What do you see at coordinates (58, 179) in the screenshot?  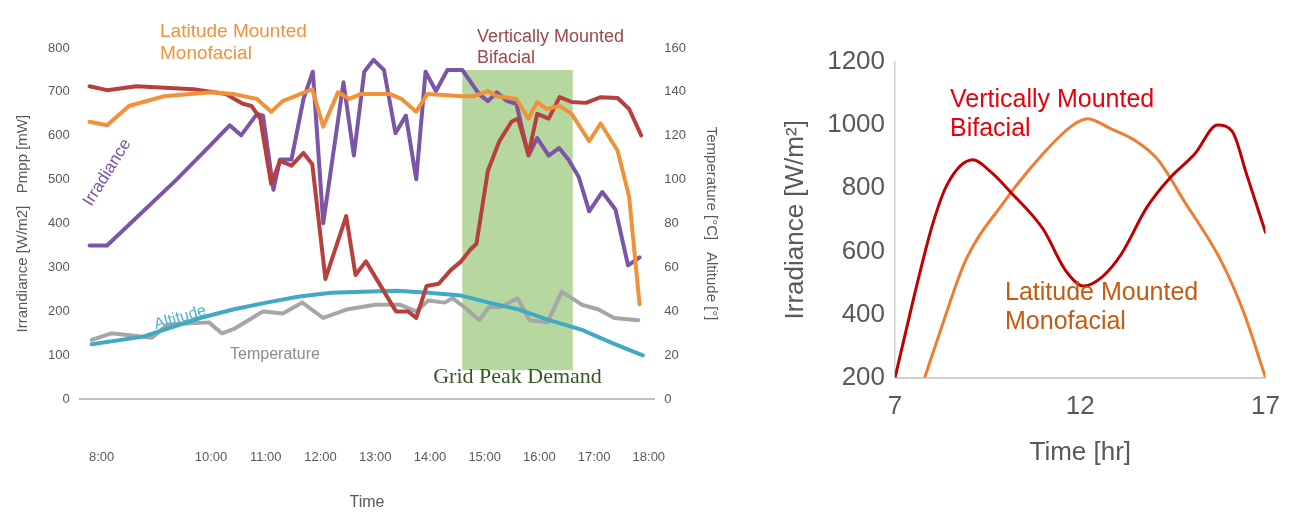 I see `y-tick-label: 500` at bounding box center [58, 179].